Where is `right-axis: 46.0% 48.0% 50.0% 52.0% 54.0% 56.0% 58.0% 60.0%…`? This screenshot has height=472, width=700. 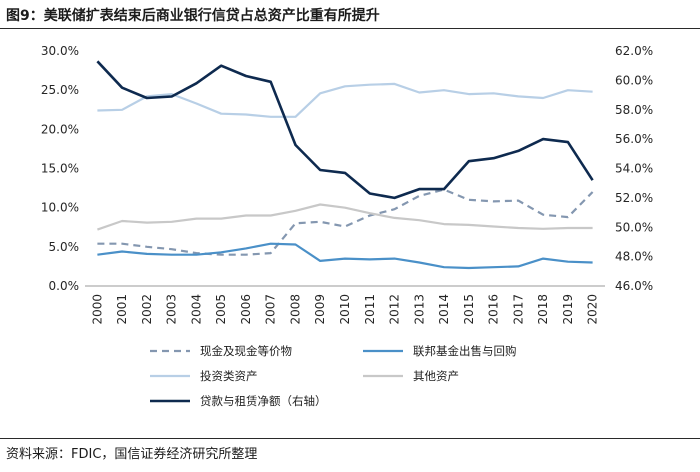
right-axis: 46.0% 48.0% 50.0% 52.0% 54.0% 56.0% 58.0% 60.0%… is located at coordinates (634, 168).